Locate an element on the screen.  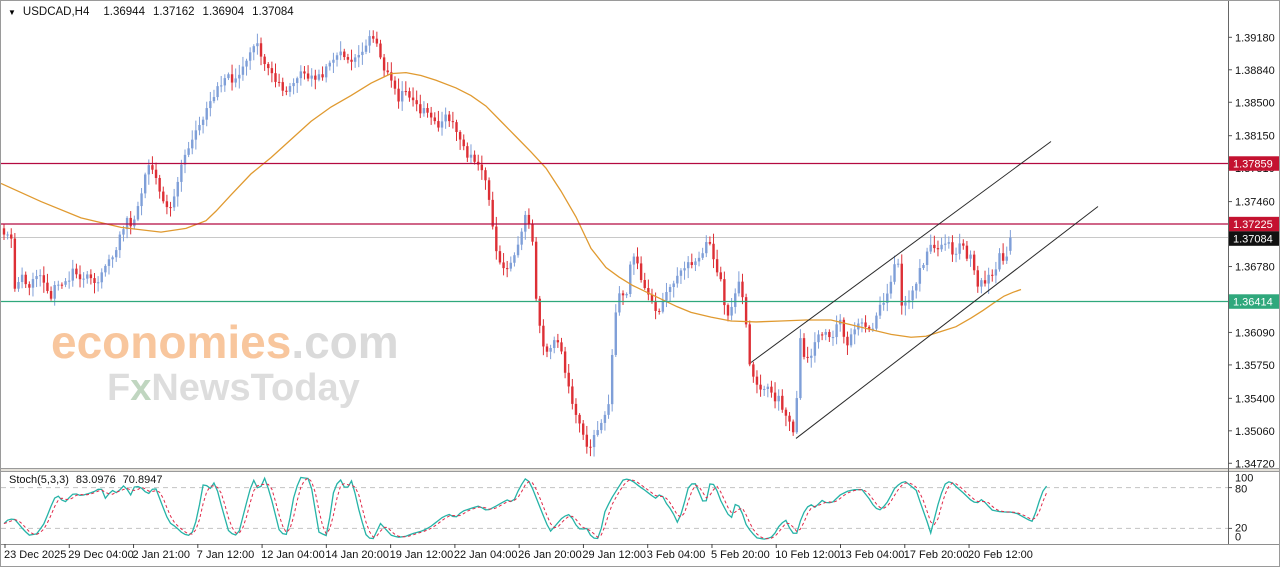
symbol-timeframe-label: USDCAD,H4 is located at coordinates (56, 12).